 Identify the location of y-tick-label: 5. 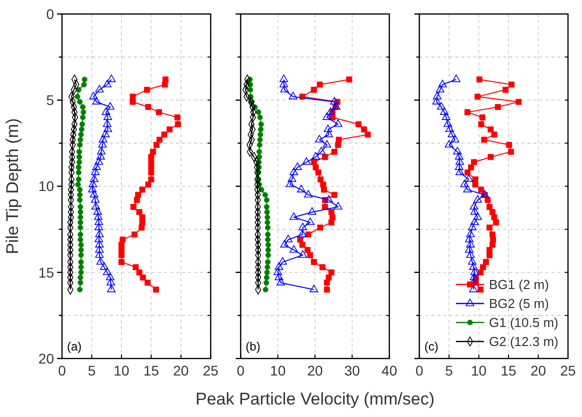
(50, 100).